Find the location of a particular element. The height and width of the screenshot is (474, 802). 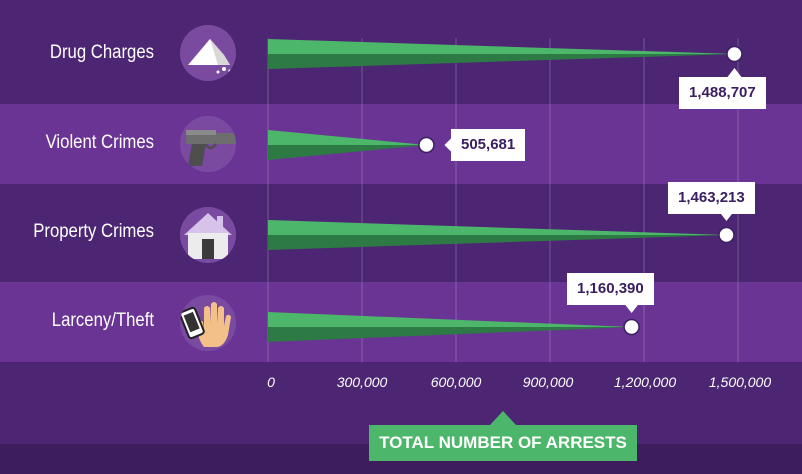

bar-drug-charges is located at coordinates (501, 46).